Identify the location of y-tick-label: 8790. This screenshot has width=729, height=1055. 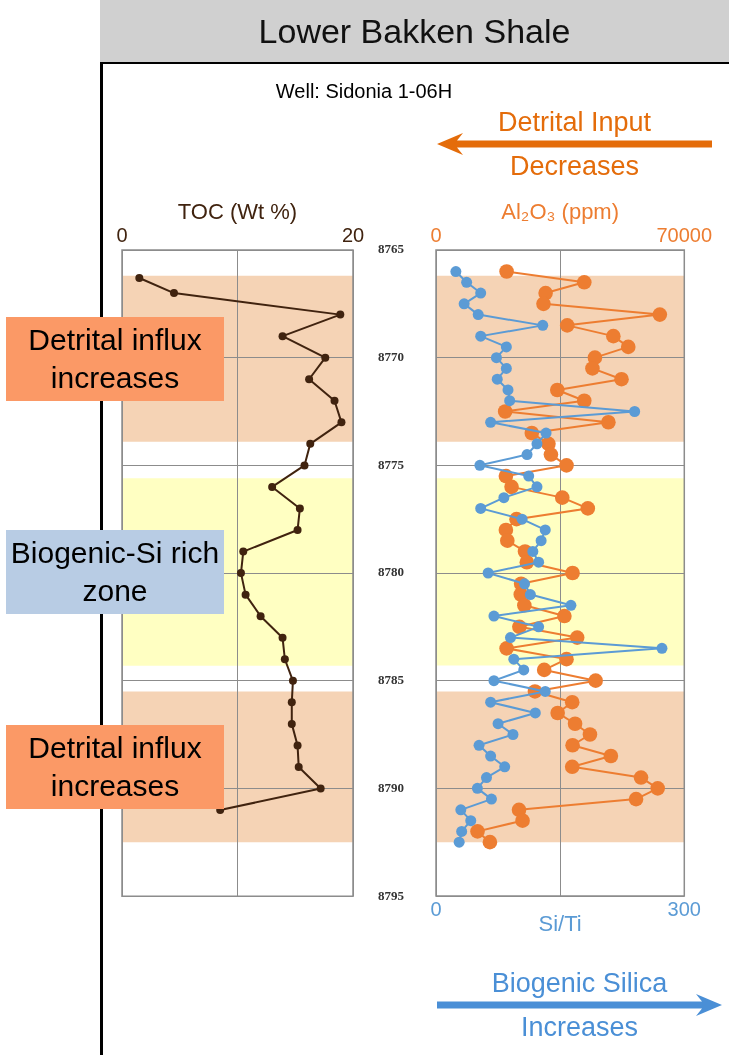
(391, 787).